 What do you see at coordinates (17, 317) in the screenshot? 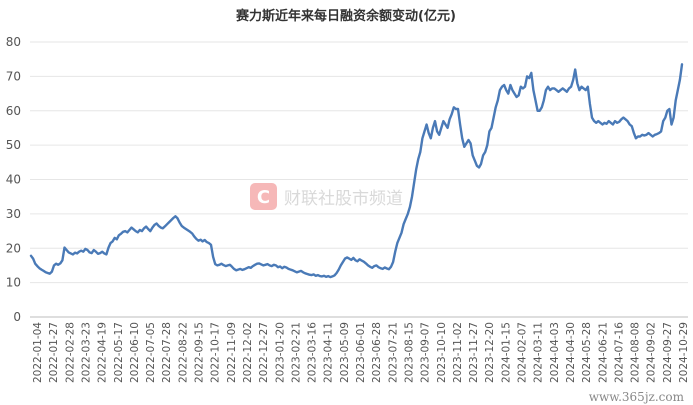
I see `y-tick-label: 0` at bounding box center [17, 317].